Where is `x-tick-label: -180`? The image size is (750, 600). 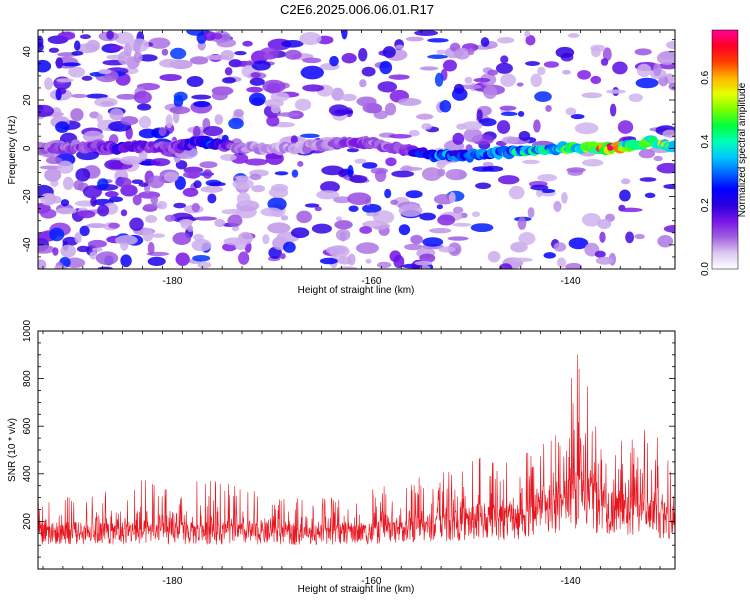 x-tick-label: -180 is located at coordinates (172, 281).